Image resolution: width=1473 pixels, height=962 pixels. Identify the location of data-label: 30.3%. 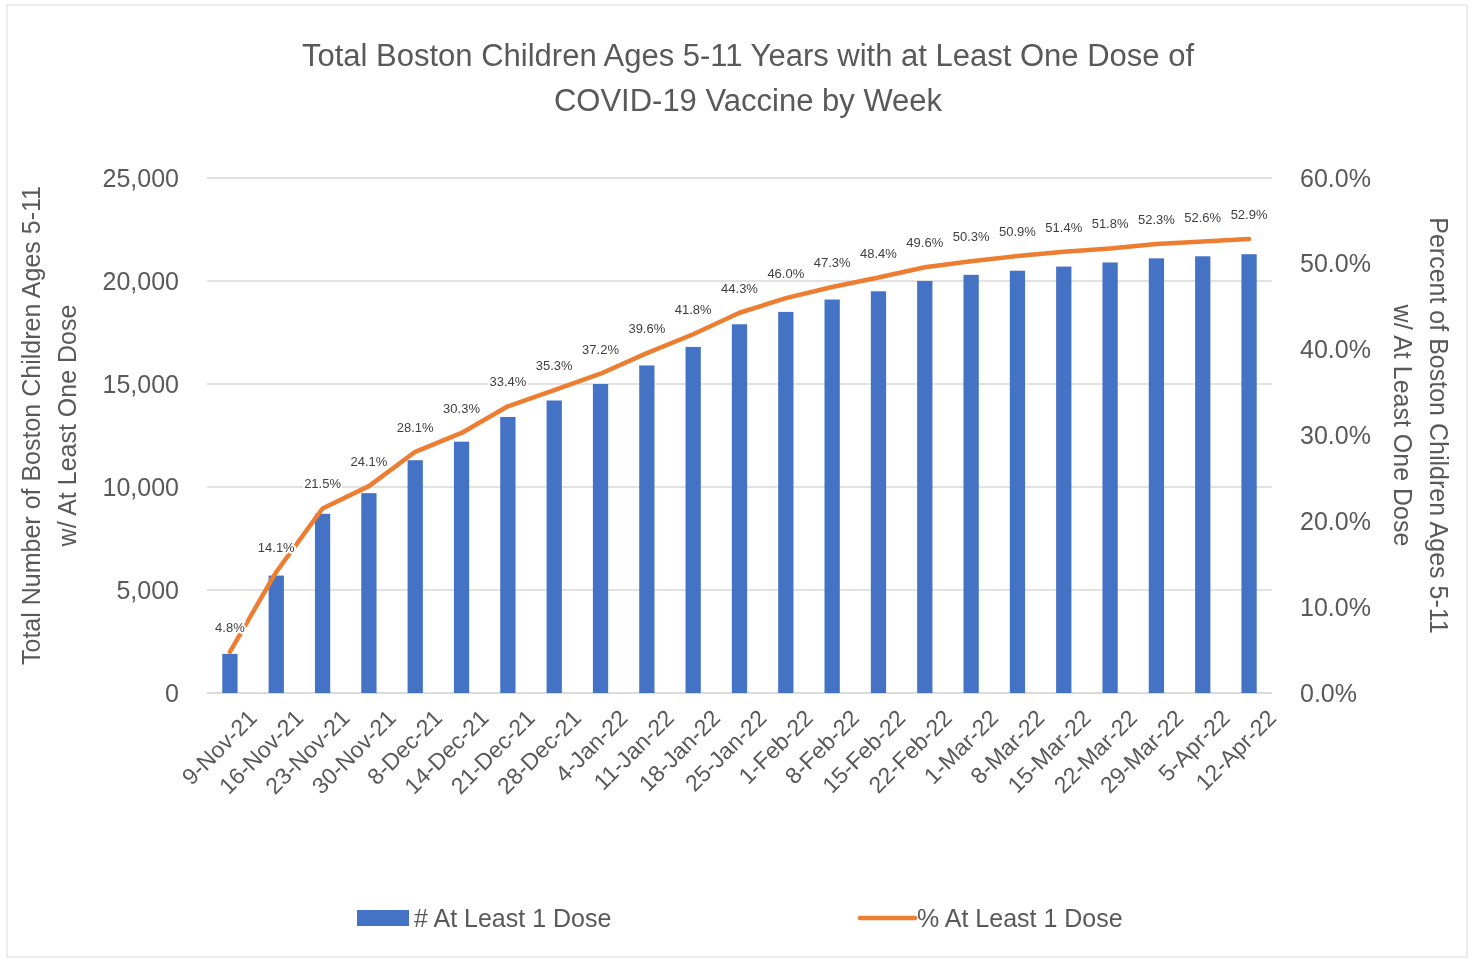
(462, 408).